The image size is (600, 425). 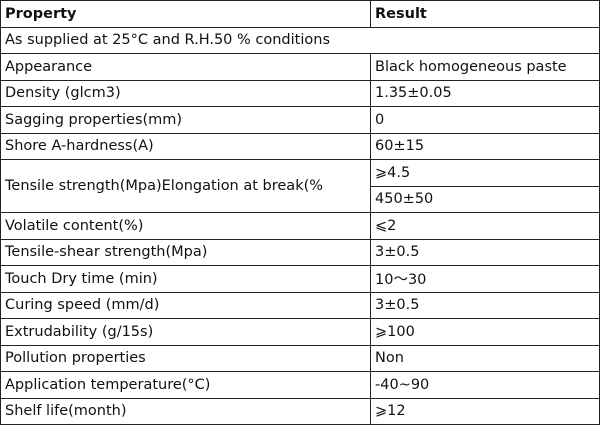 I want to click on table-row: Extrudability (g/15s) ⩾100, so click(x=300, y=332).